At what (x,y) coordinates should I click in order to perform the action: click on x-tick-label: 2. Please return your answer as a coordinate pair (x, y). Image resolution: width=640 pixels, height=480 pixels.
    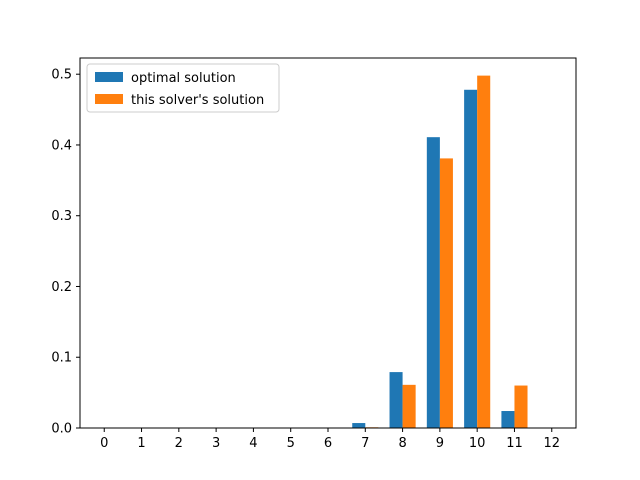
    Looking at the image, I should click on (179, 443).